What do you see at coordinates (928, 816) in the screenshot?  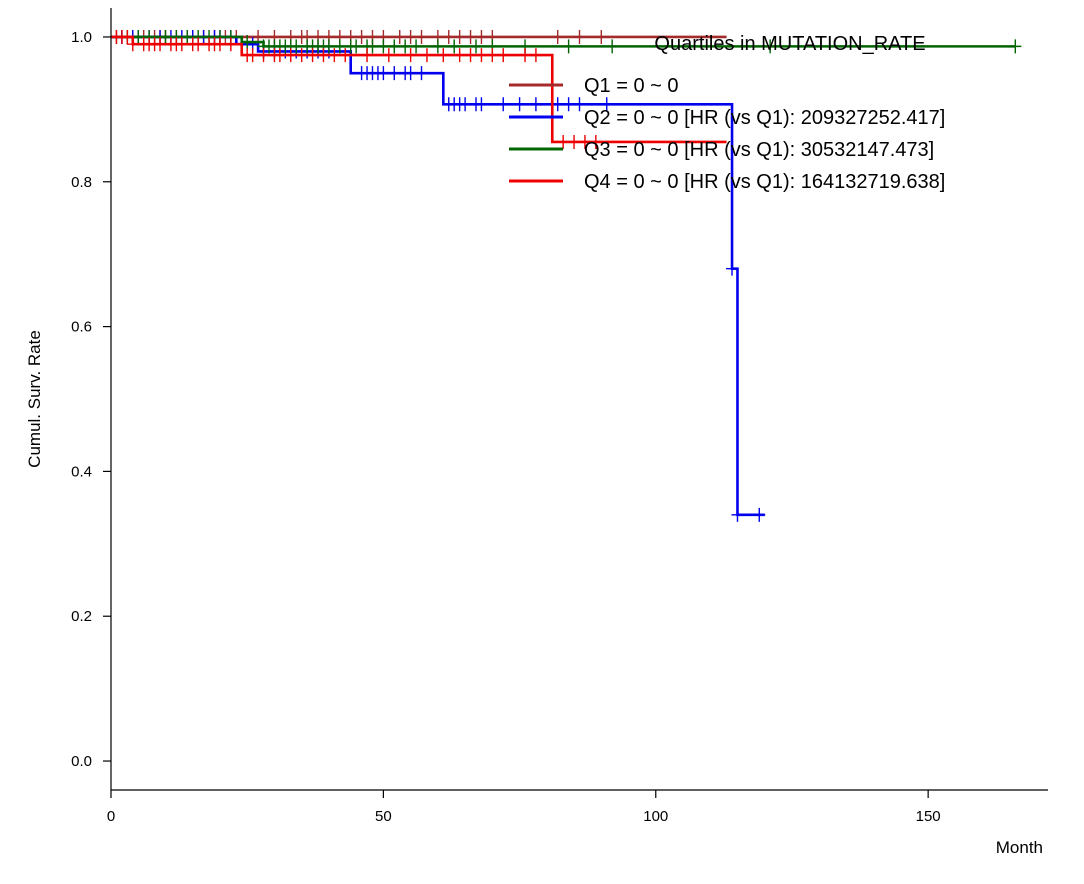 I see `x-tick-label: 150` at bounding box center [928, 816].